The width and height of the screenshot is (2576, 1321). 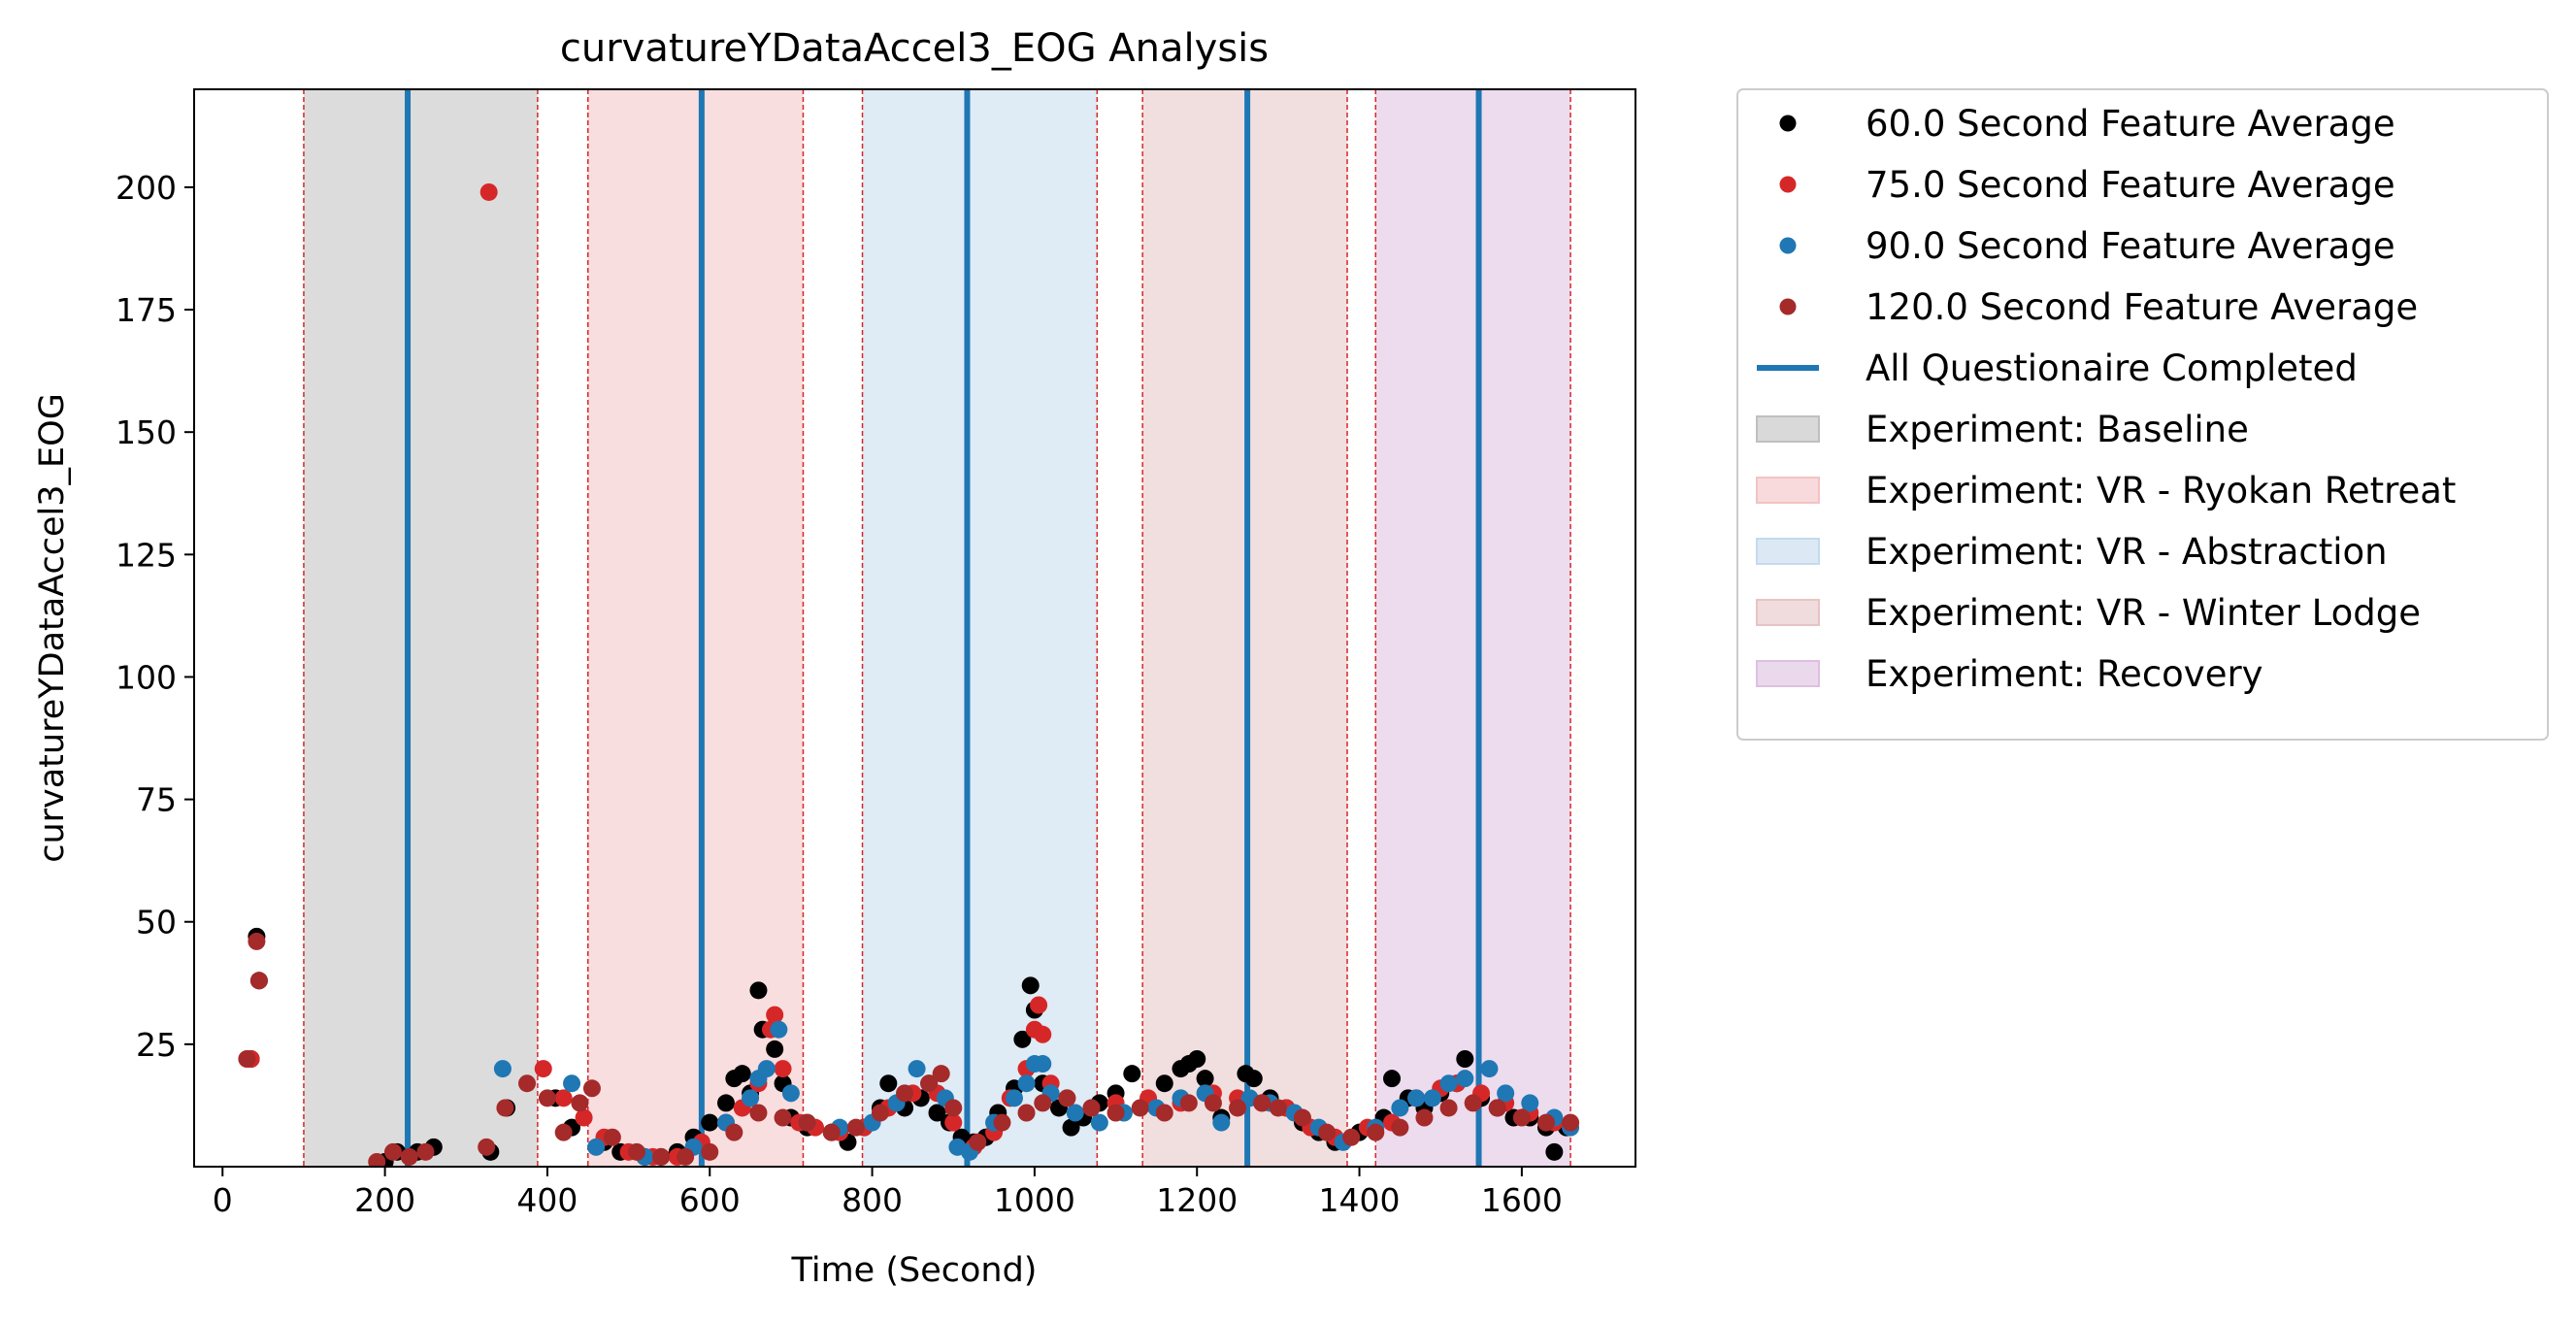 I want to click on x-tick-label: 200, so click(x=385, y=1200).